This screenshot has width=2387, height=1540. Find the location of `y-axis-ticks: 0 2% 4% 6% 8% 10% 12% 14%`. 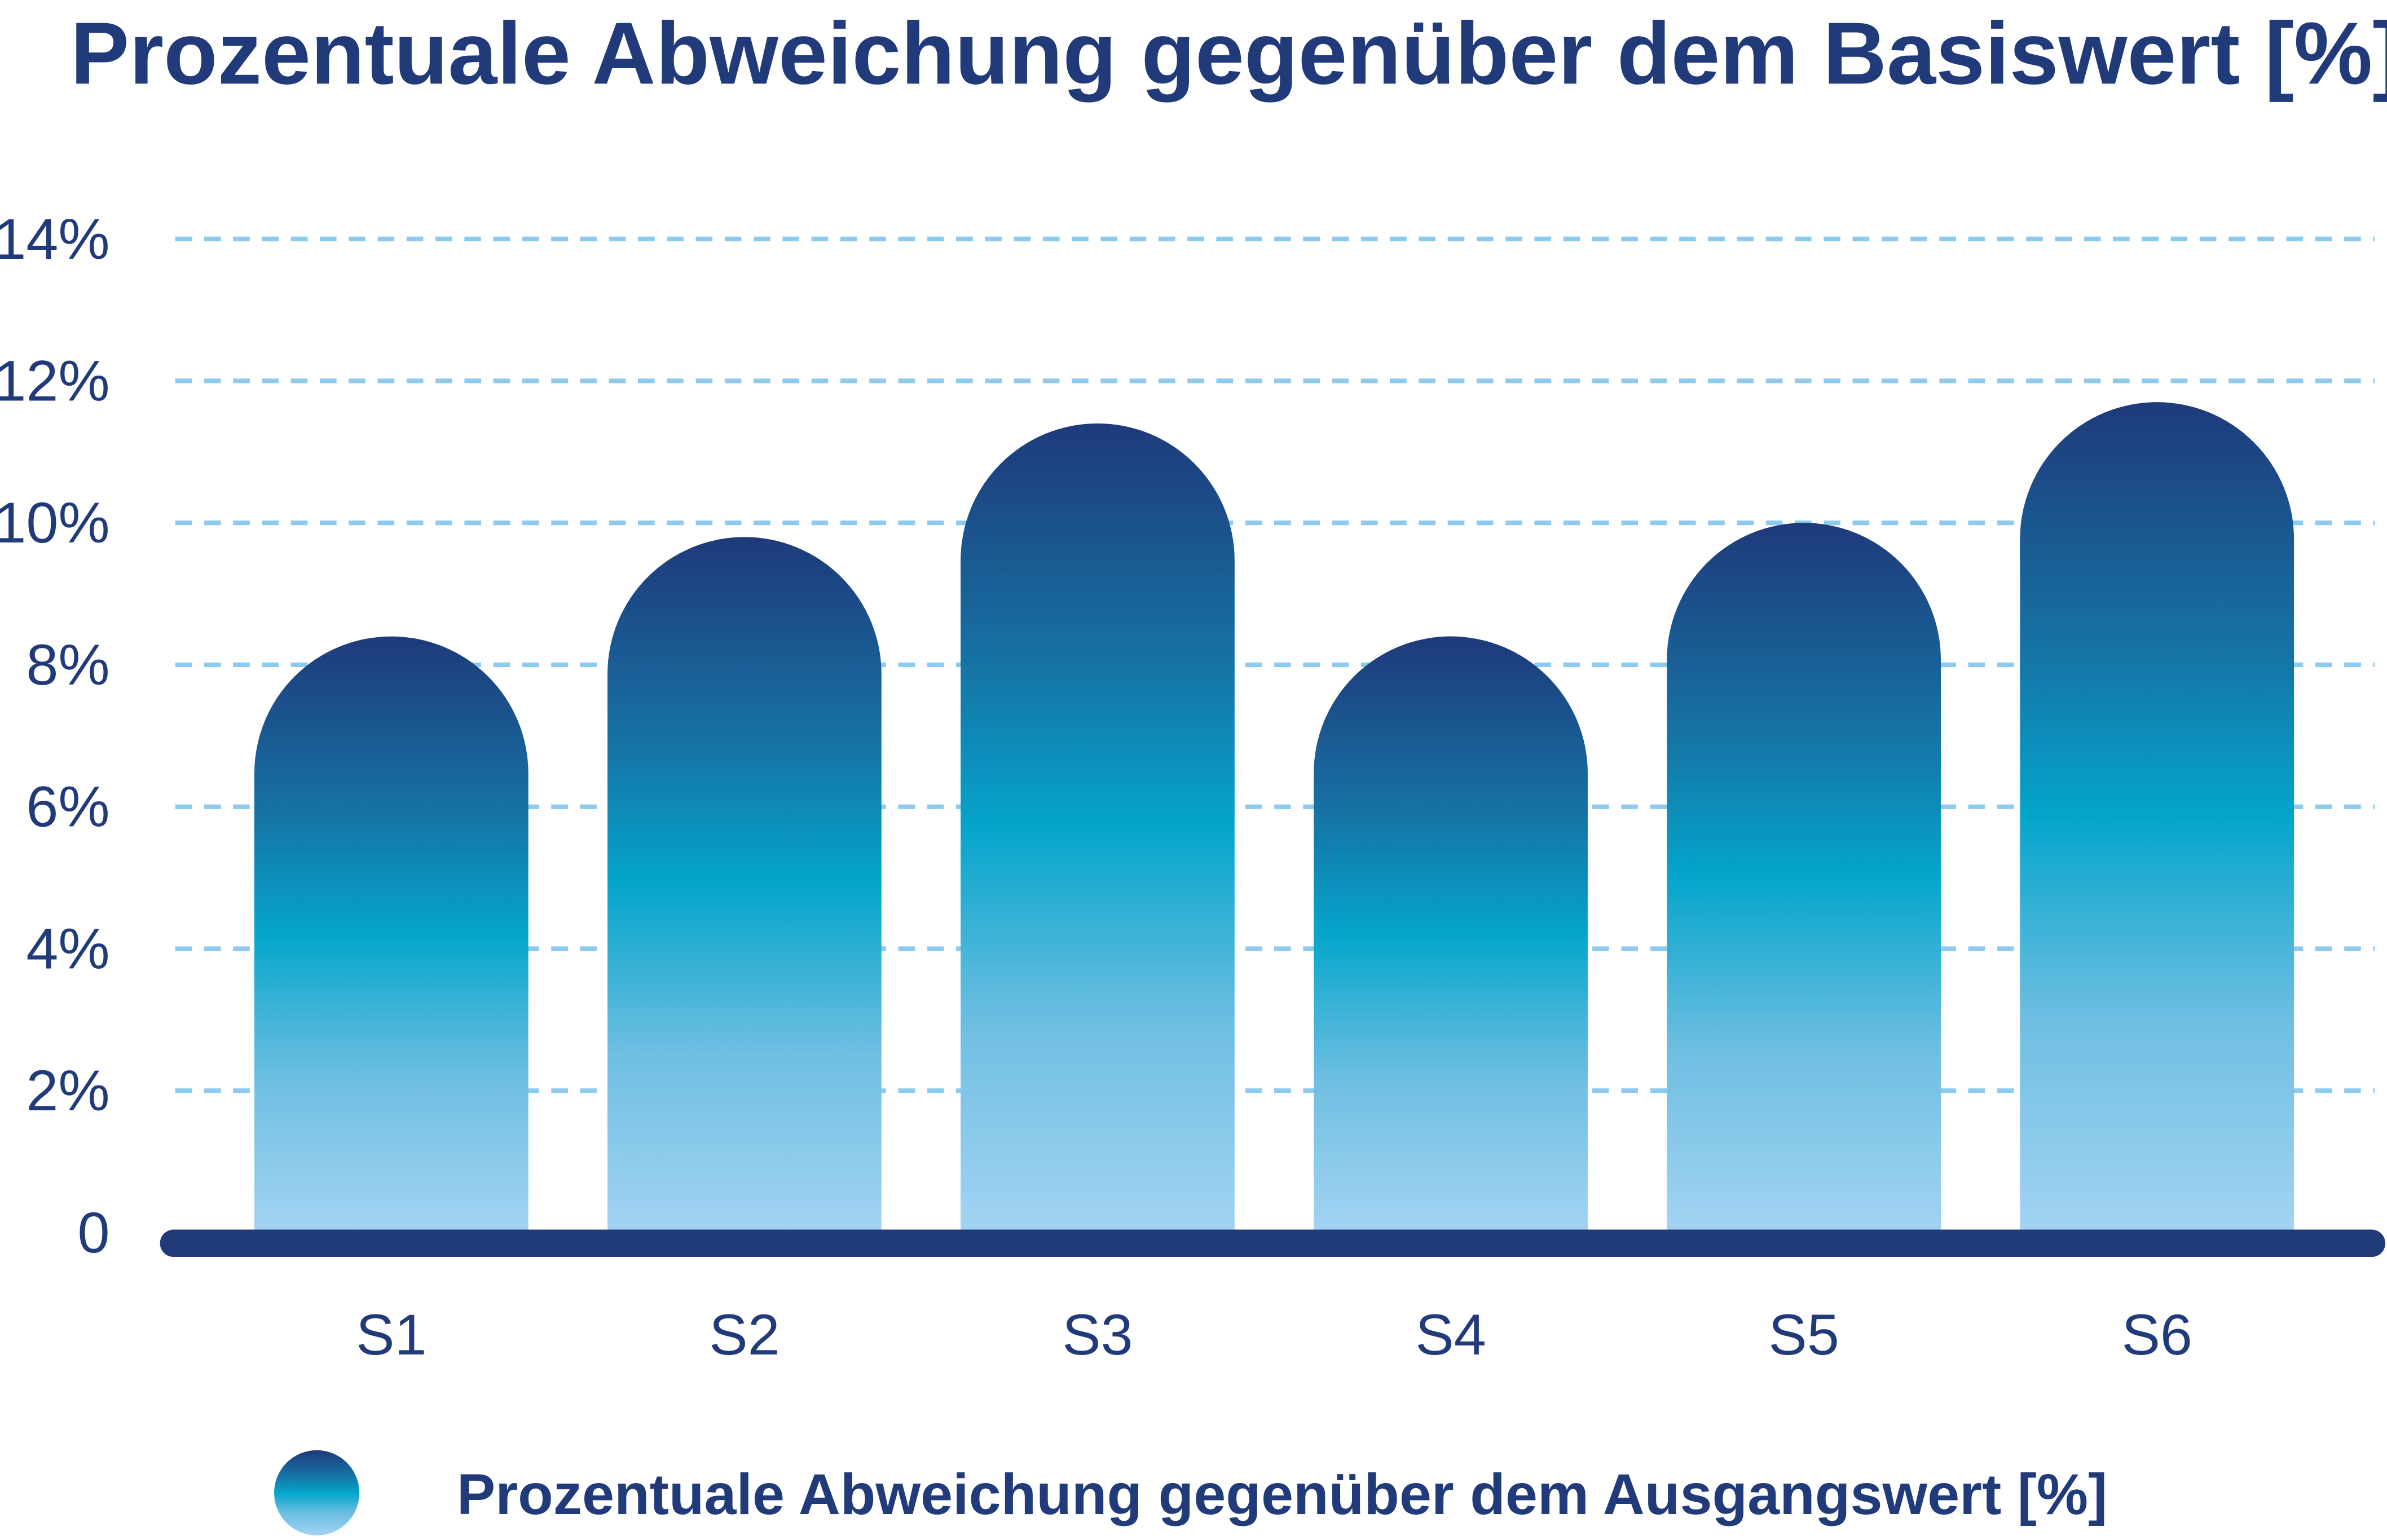

y-axis-ticks: 0 2% 4% 6% 8% 10% 12% 14% is located at coordinates (55, 735).